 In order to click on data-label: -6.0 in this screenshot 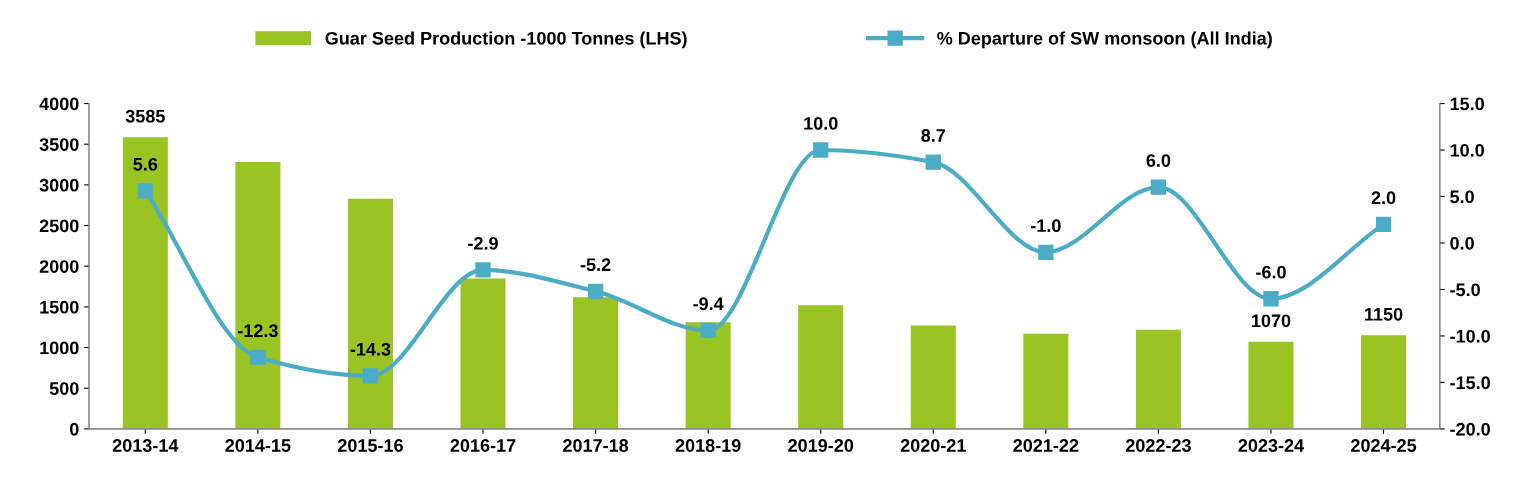, I will do `click(1271, 272)`.